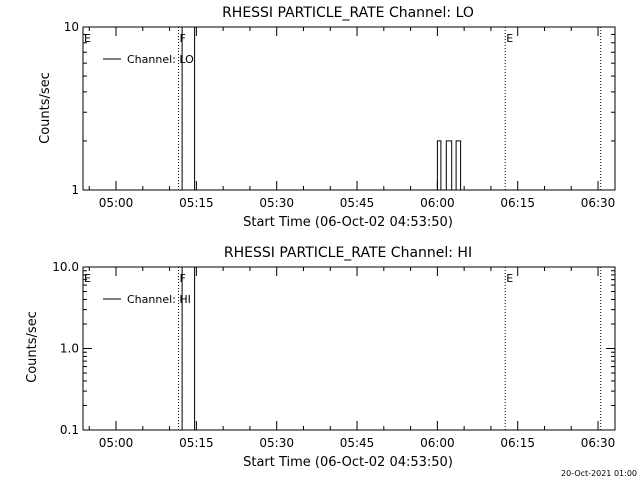  Describe the element at coordinates (188, 348) in the screenshot. I see `series-line` at that location.